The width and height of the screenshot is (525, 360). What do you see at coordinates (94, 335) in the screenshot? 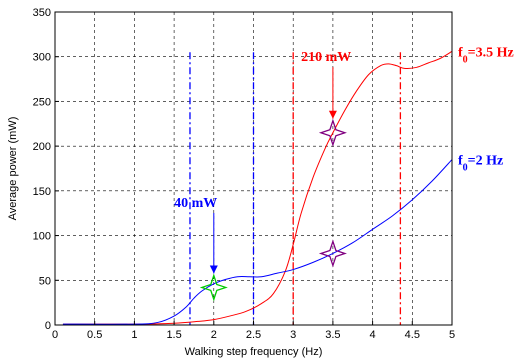
I see `x-tick-label: 0.5` at bounding box center [94, 335].